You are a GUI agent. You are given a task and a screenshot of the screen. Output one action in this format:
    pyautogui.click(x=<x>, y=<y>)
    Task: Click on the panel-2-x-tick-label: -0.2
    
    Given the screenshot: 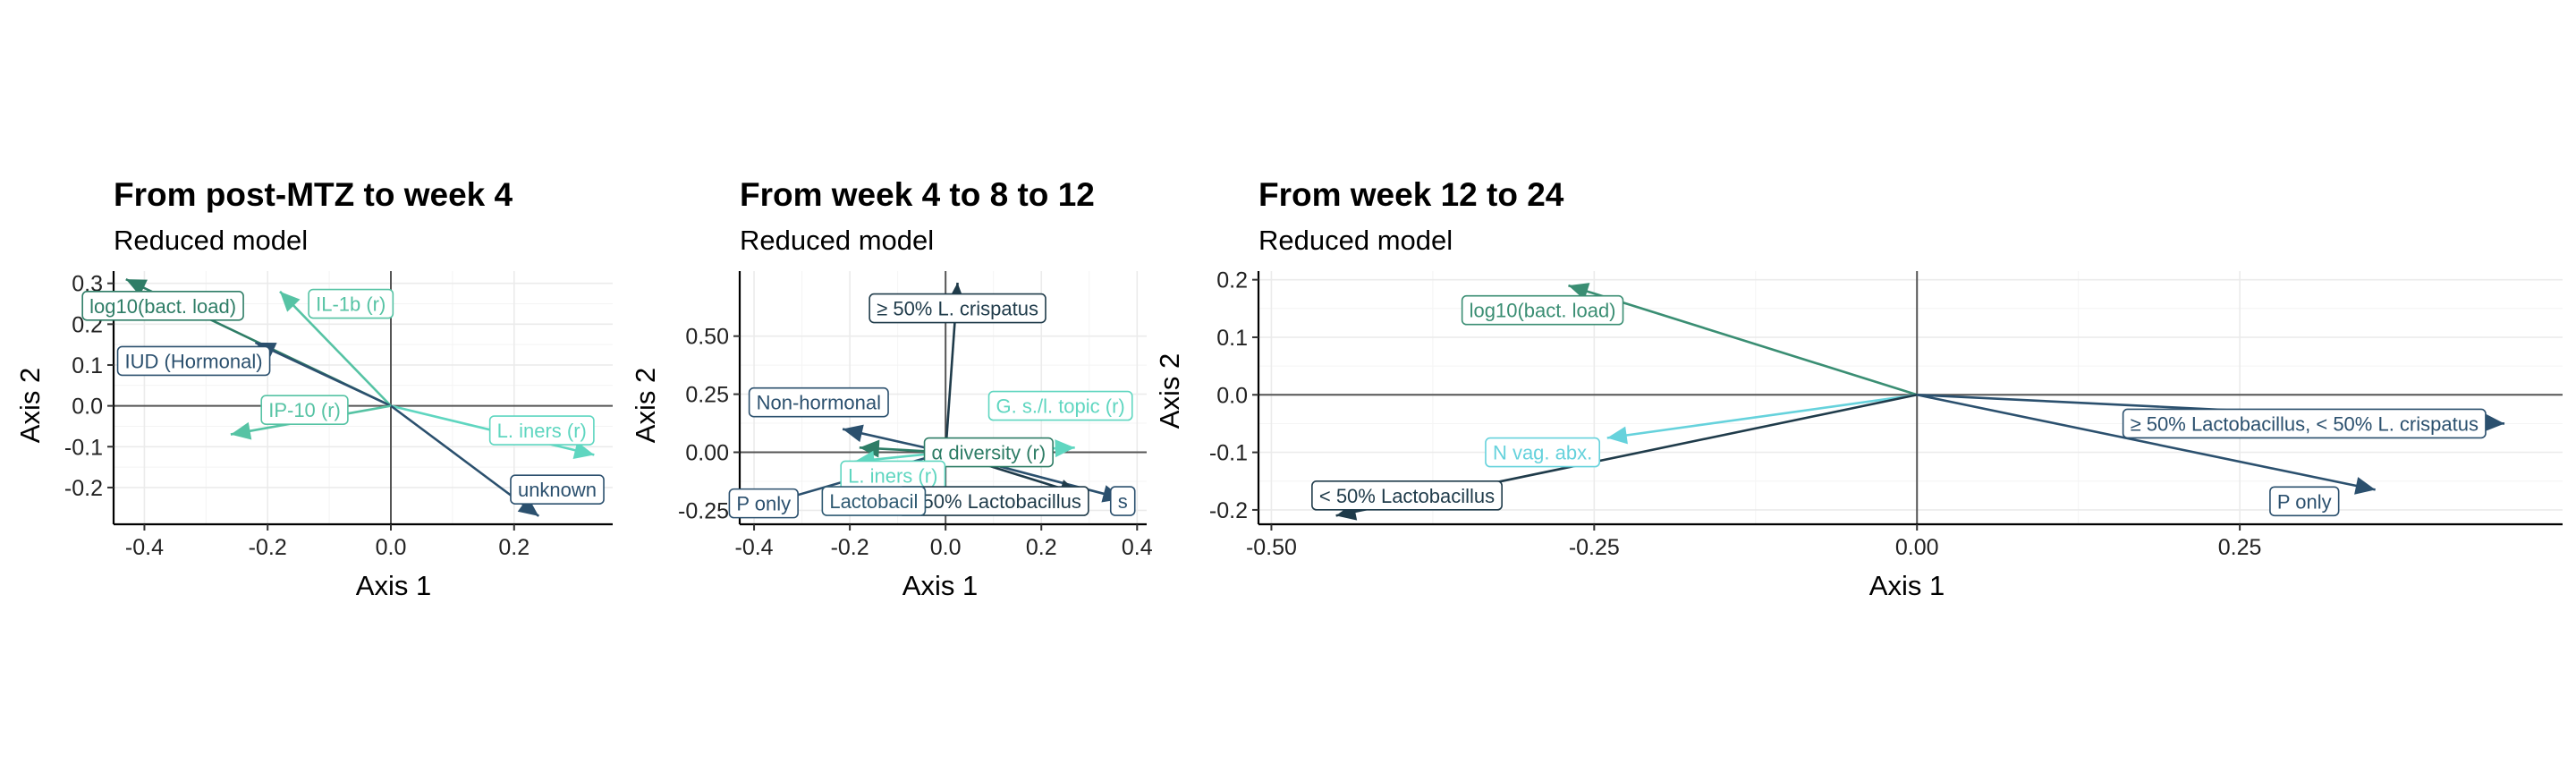 What is the action you would take?
    pyautogui.click(x=850, y=547)
    